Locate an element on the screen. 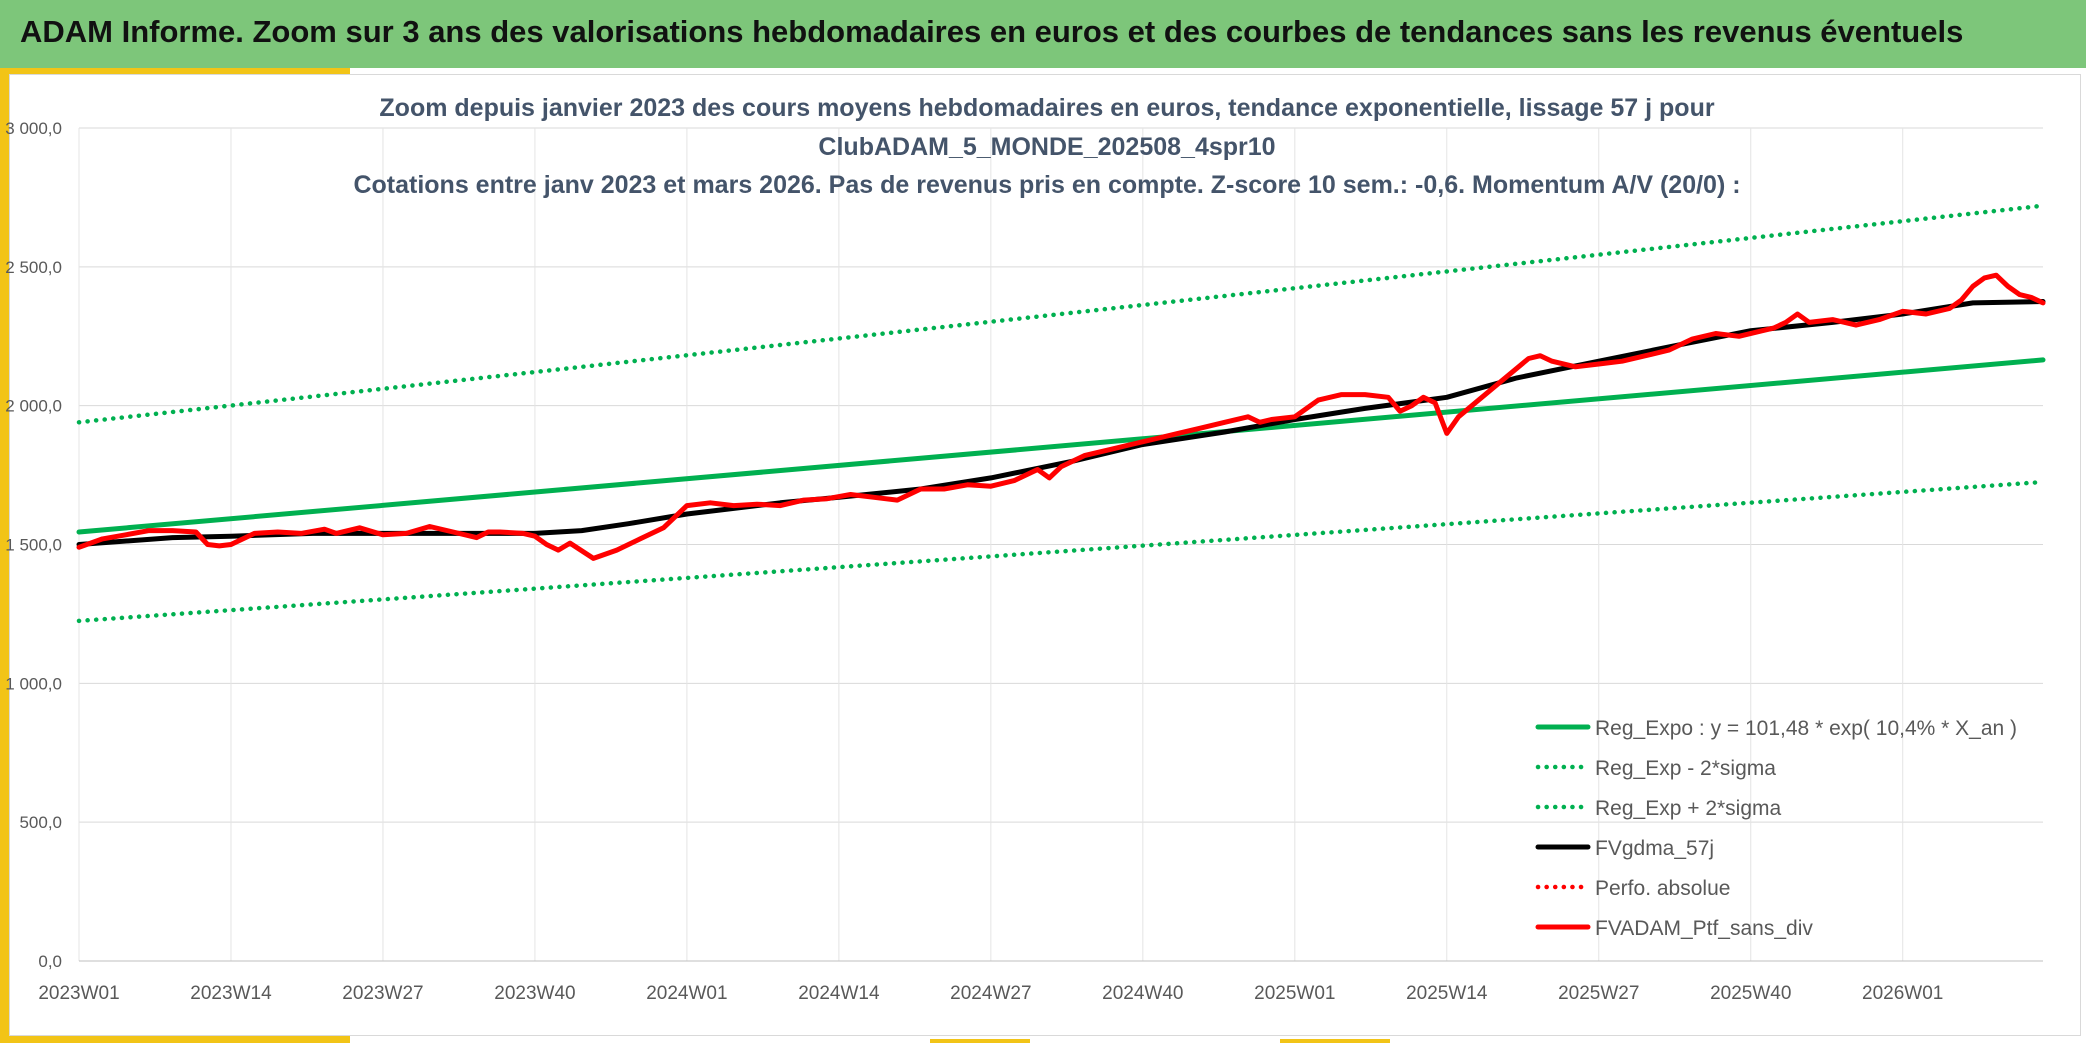 The width and height of the screenshot is (2086, 1043). x-tick-label: 2023W01 is located at coordinates (78, 993).